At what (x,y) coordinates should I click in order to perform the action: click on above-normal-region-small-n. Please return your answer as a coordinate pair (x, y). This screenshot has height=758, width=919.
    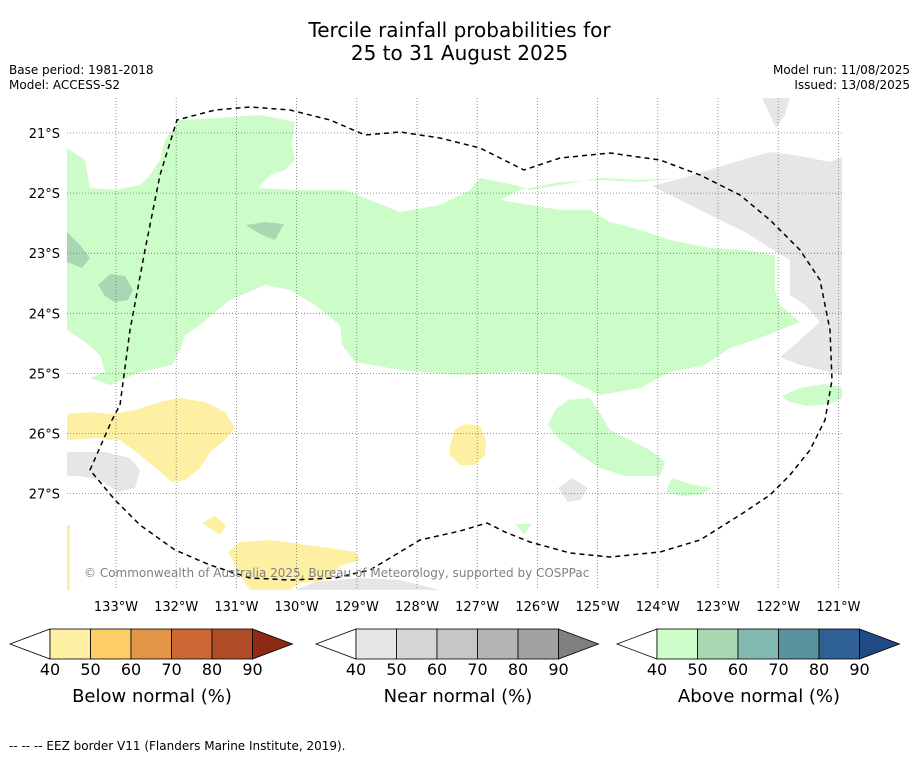
    Looking at the image, I should click on (578, 123).